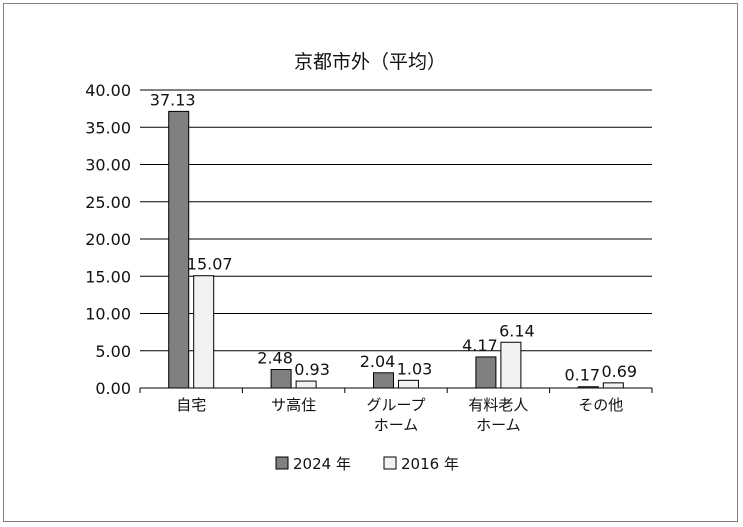  I want to click on data-label: 15.07, so click(210, 264).